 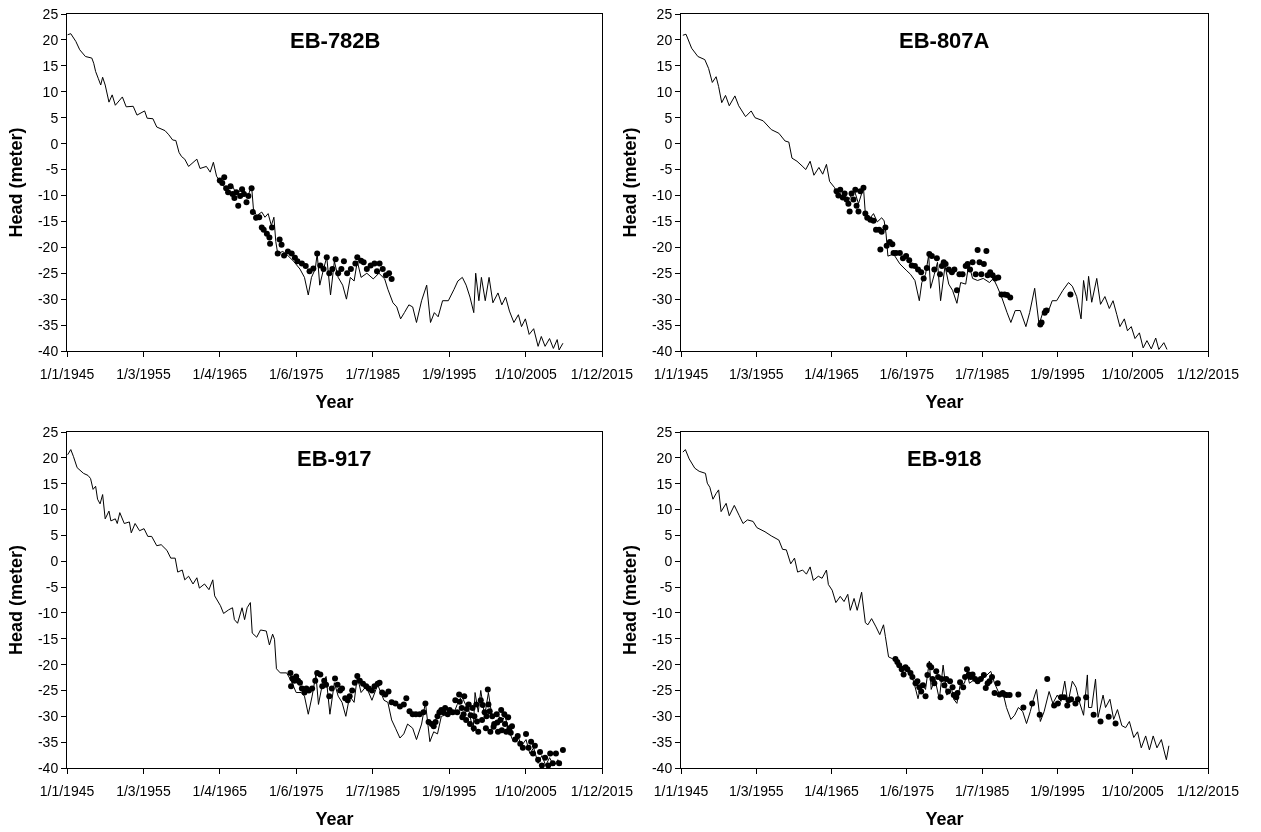 What do you see at coordinates (944, 40) in the screenshot?
I see `text: EB-807A` at bounding box center [944, 40].